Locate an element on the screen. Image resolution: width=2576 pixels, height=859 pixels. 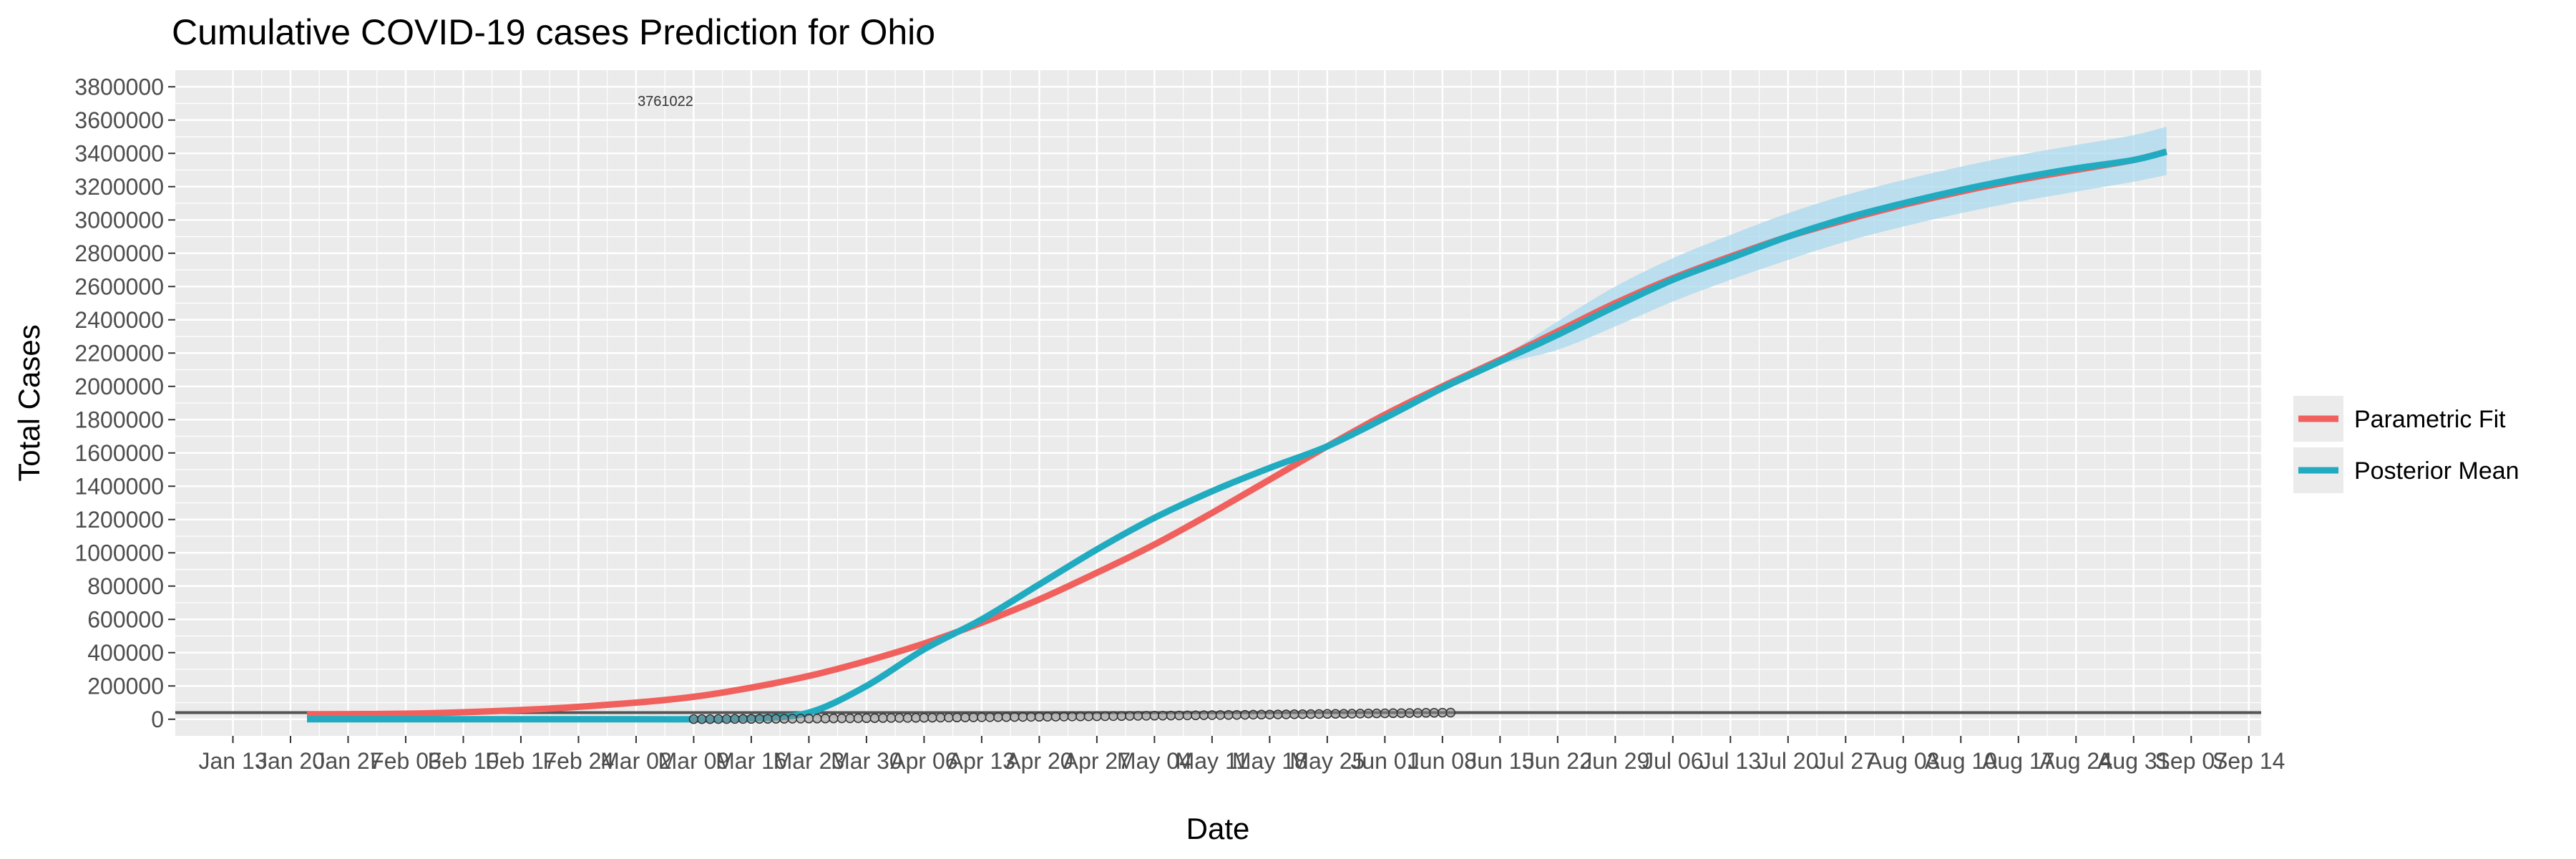
y-tick-label: 2000000 is located at coordinates (119, 386).